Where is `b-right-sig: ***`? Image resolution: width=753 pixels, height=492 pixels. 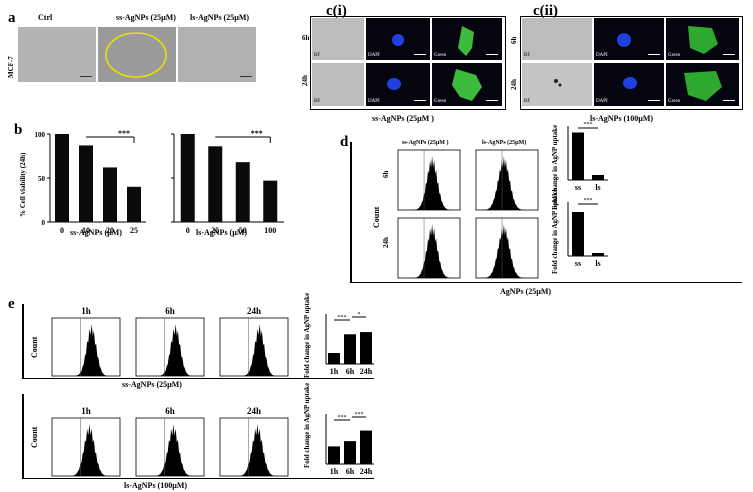 b-right-sig: *** is located at coordinates (257, 133).